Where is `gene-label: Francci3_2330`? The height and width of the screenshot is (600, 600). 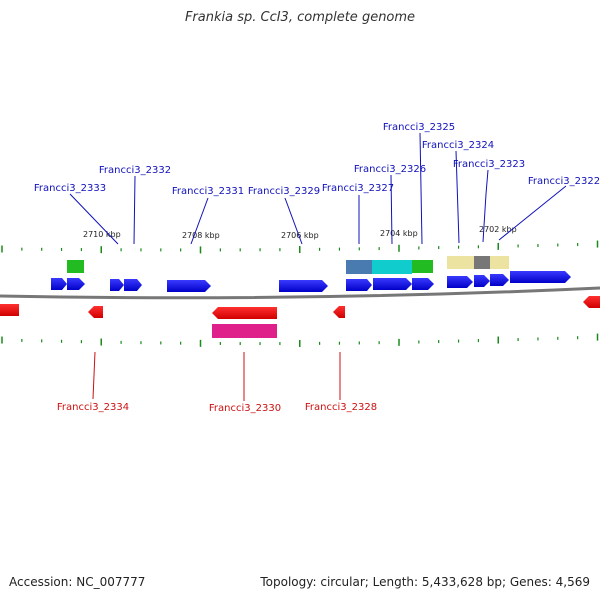 gene-label: Francci3_2330 is located at coordinates (245, 408).